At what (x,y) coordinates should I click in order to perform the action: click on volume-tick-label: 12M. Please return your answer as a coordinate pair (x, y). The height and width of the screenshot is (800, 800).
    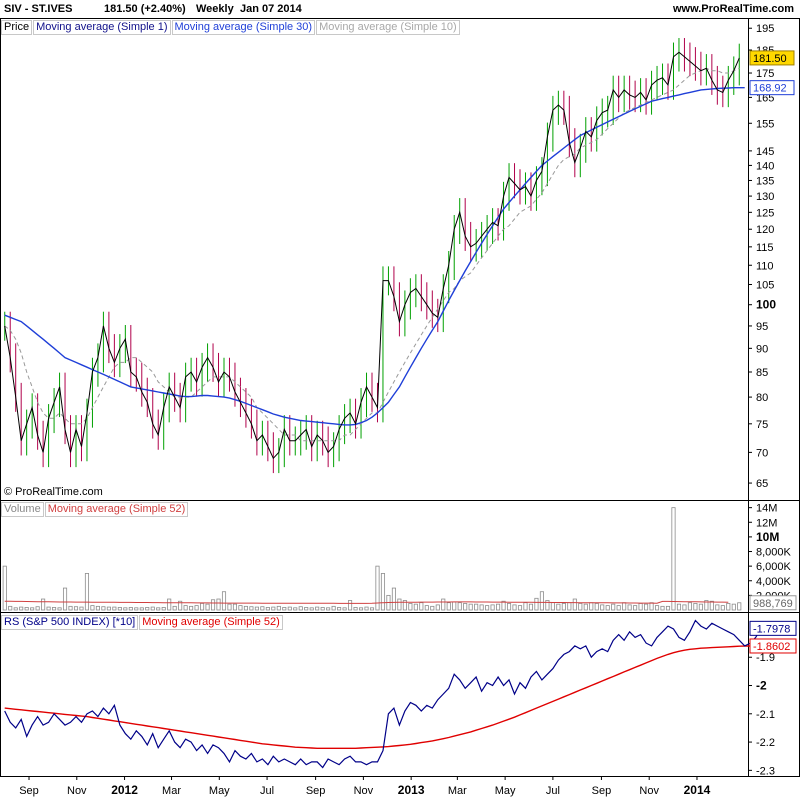
    Looking at the image, I should click on (766, 523).